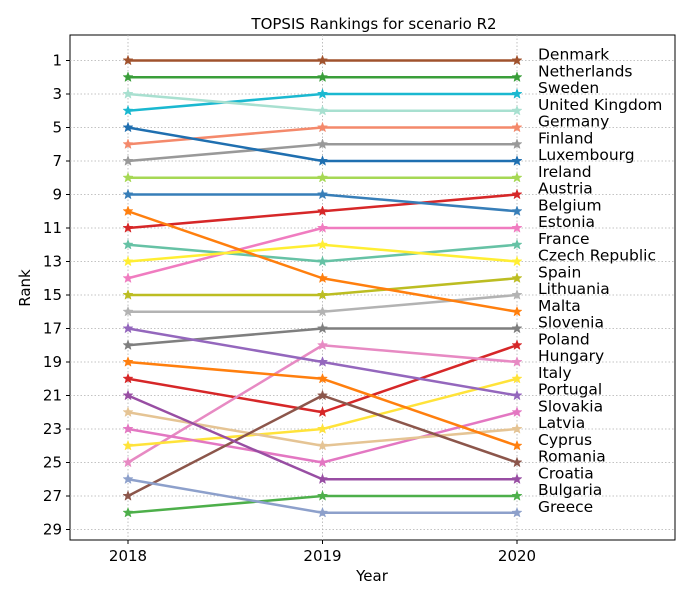 This screenshot has width=700, height=600. I want to click on y-tick-label: 19, so click(52, 362).